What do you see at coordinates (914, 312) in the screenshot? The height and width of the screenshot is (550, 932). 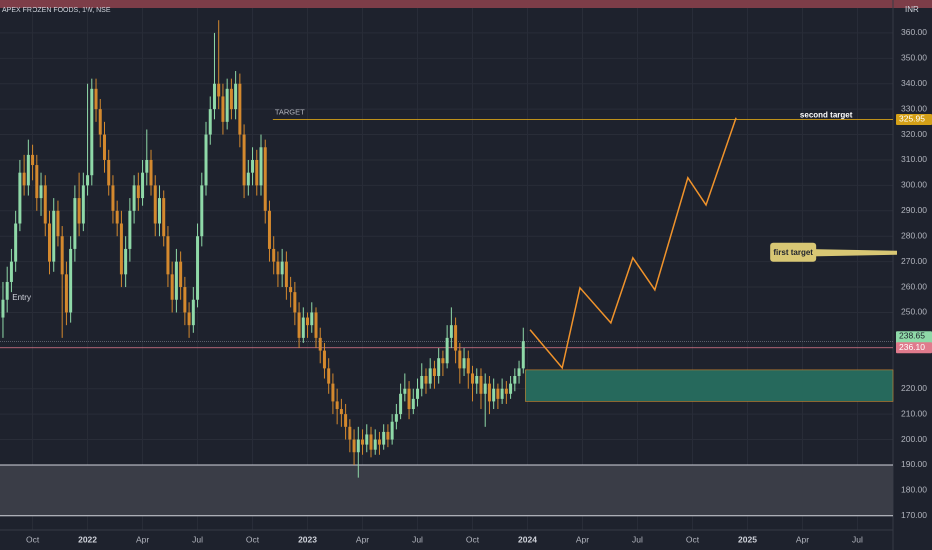 I see `y-tick-label: 250.00` at bounding box center [914, 312].